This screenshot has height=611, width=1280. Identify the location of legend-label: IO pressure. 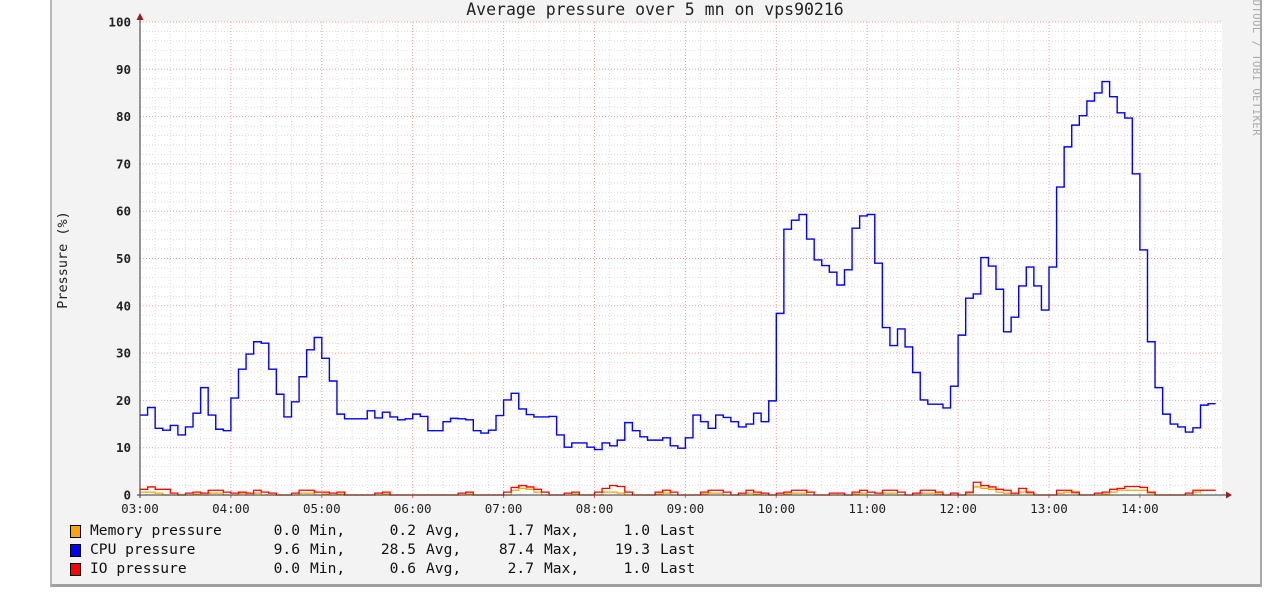
(138, 568).